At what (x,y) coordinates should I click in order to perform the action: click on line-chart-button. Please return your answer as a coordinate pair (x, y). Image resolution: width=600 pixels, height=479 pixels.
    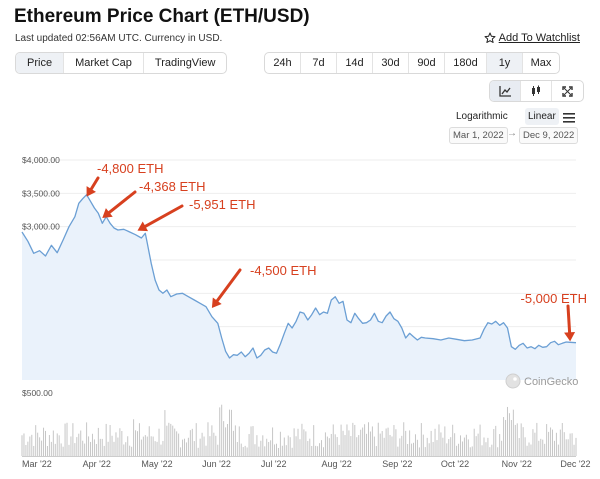
    Looking at the image, I should click on (505, 91).